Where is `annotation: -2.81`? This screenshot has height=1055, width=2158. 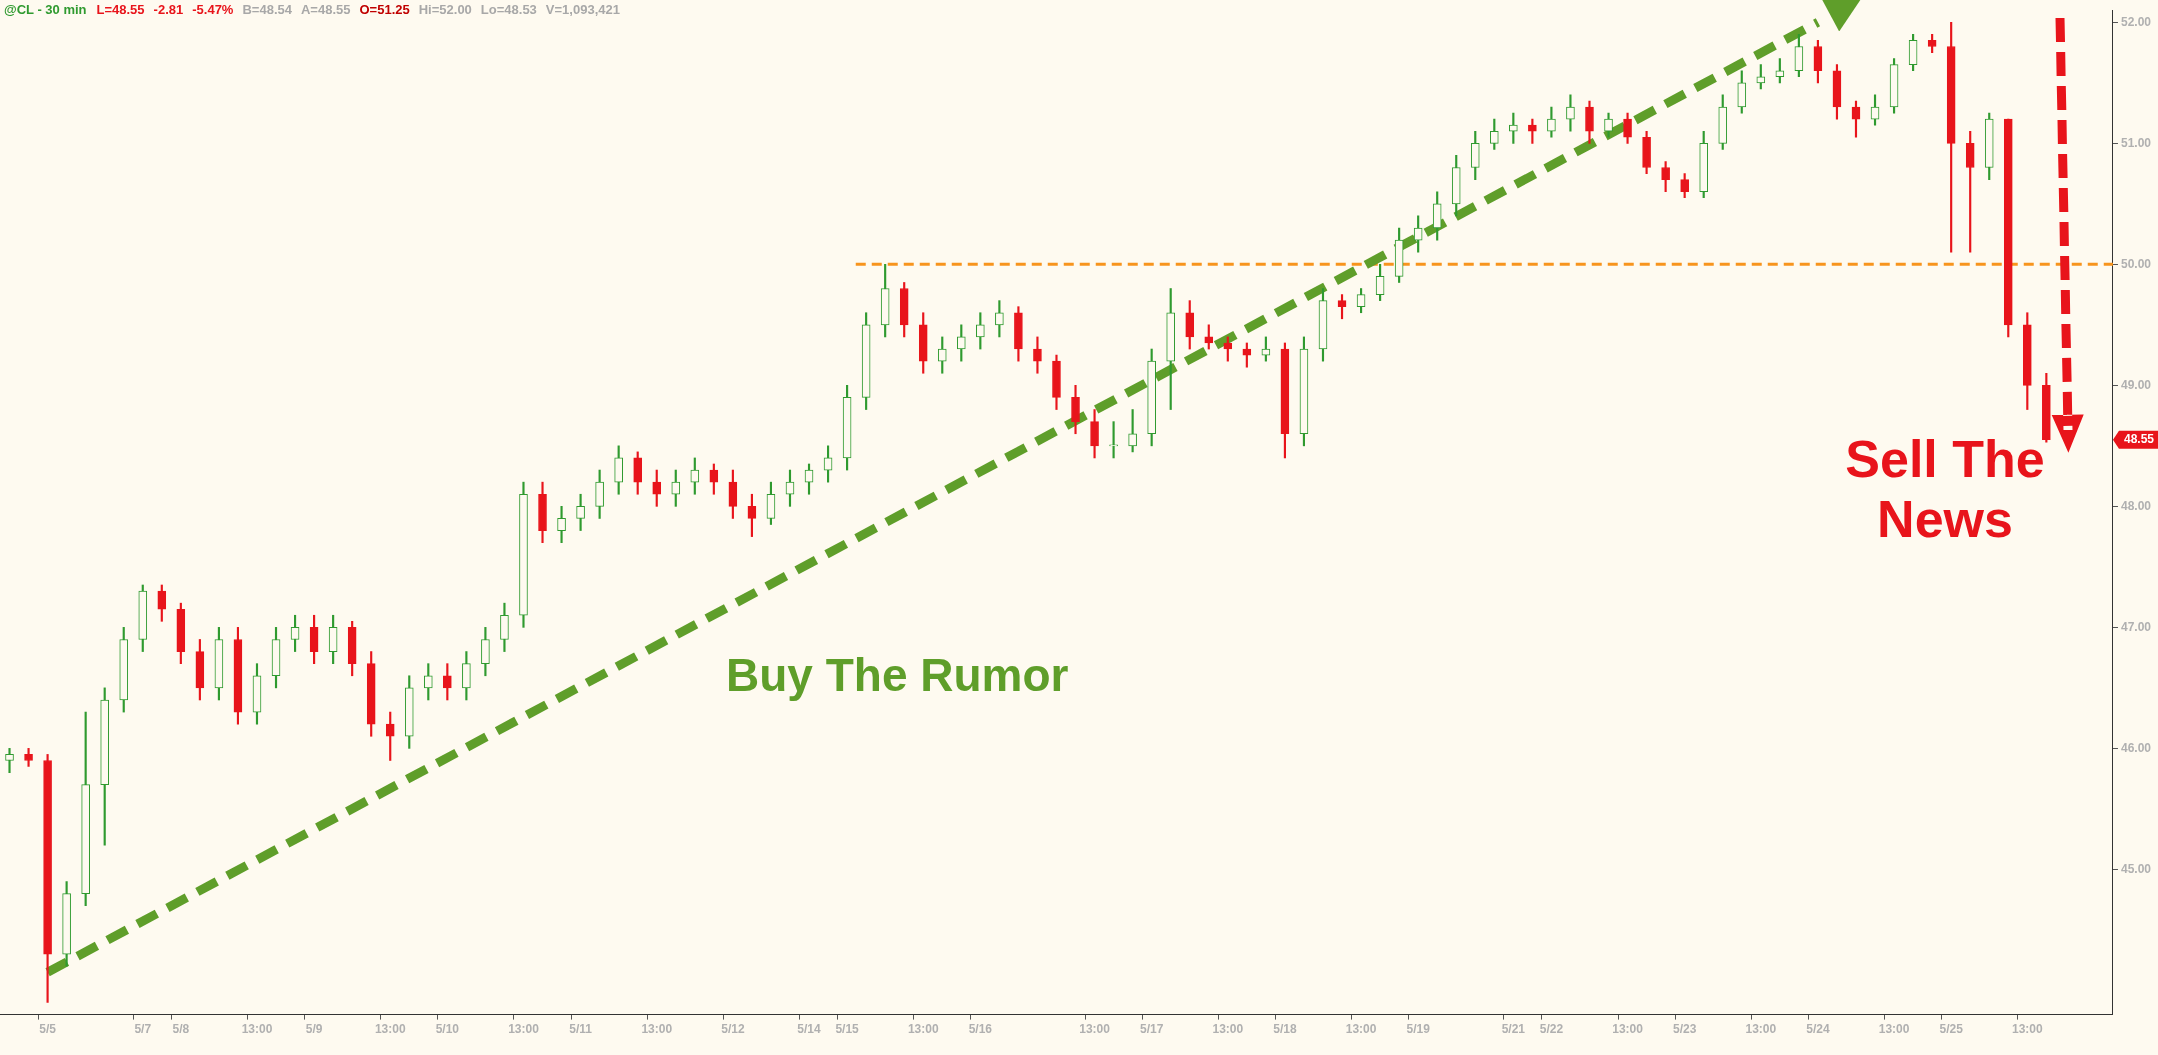 annotation: -2.81 is located at coordinates (168, 9).